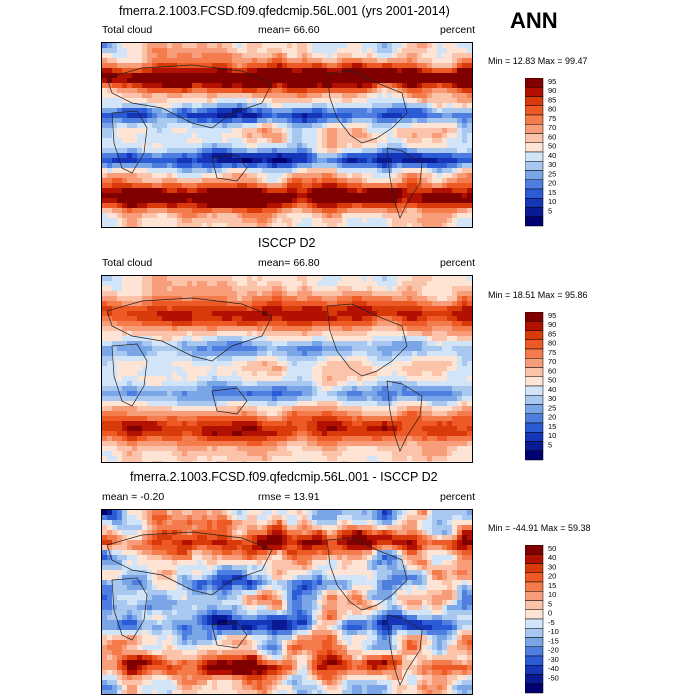  I want to click on panel-1-units-label: percent, so click(458, 30).